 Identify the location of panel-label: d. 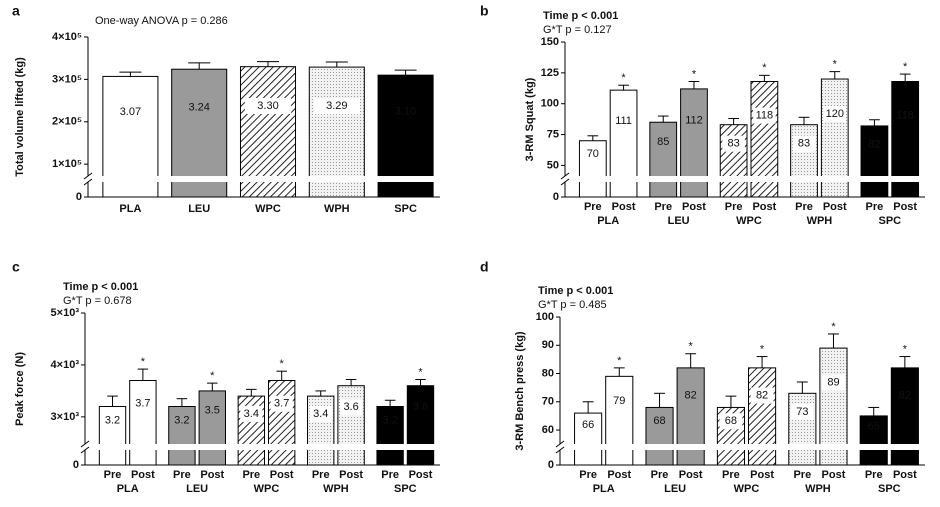
(484, 267).